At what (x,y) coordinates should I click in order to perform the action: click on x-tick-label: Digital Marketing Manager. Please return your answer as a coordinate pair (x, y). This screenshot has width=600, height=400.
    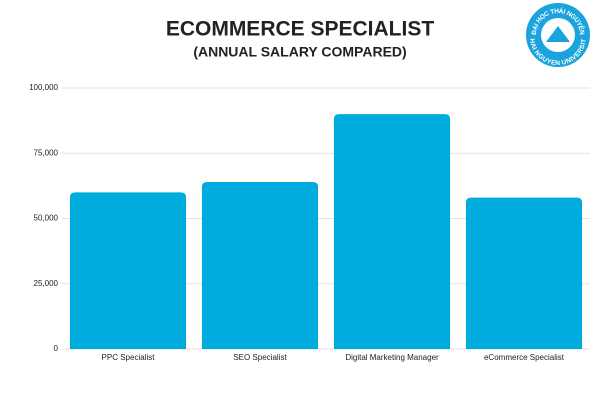
    Looking at the image, I should click on (392, 357).